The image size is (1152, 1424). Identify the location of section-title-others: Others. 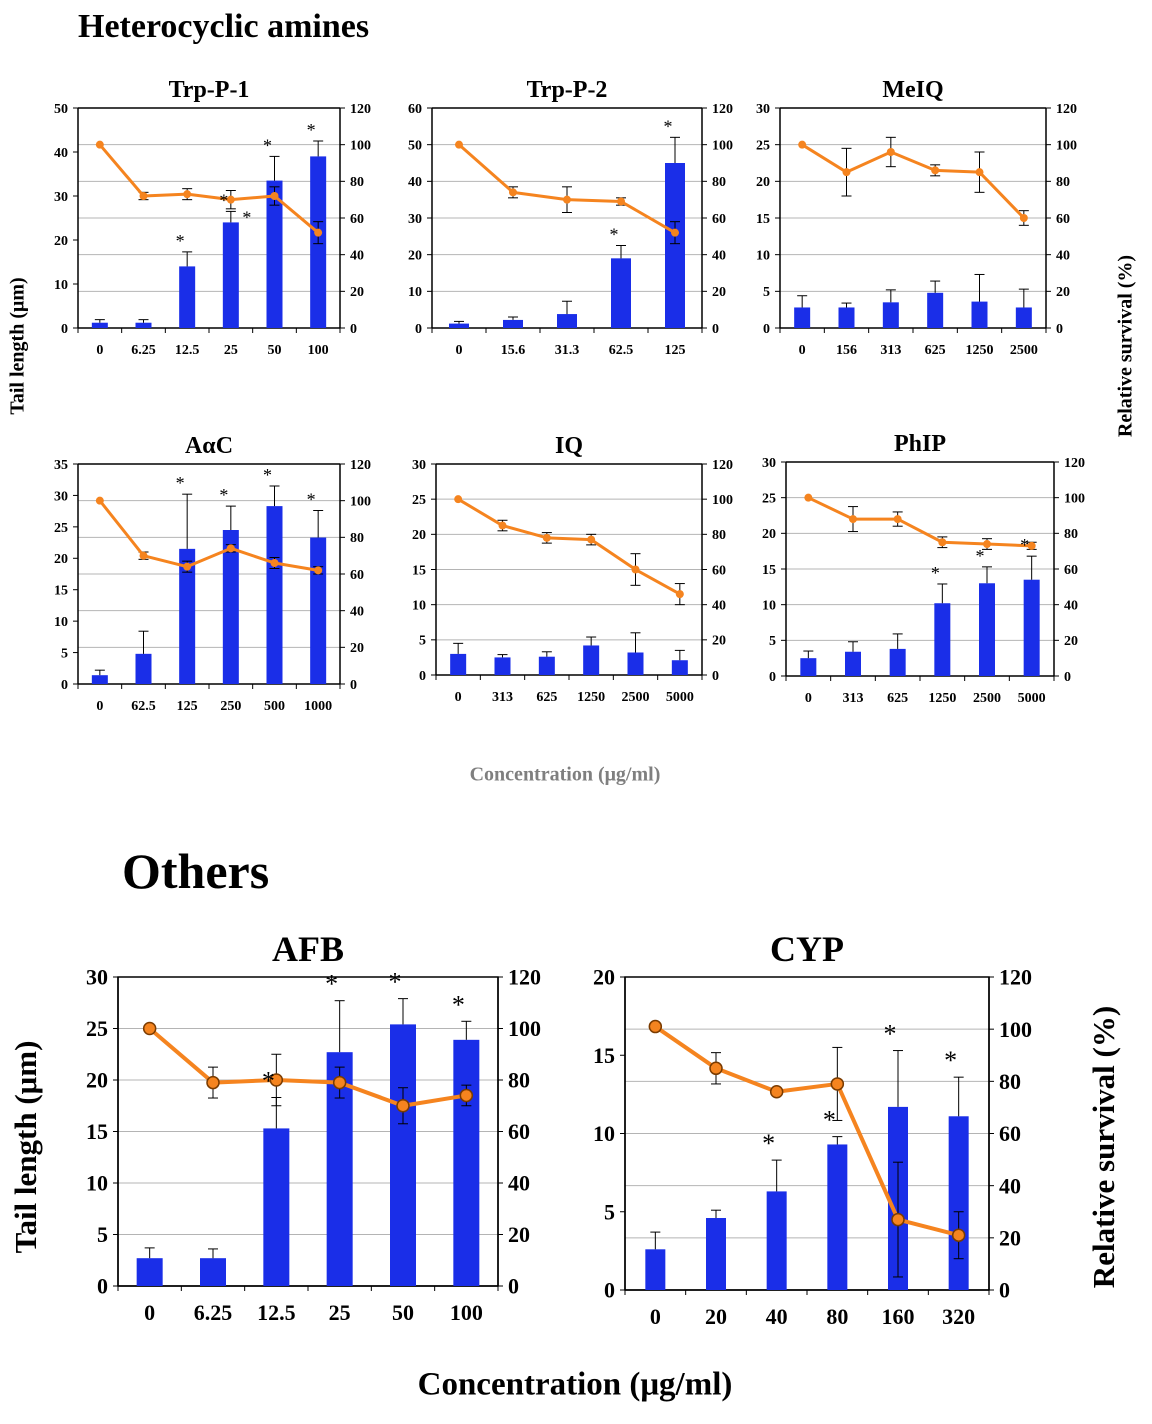
(196, 871).